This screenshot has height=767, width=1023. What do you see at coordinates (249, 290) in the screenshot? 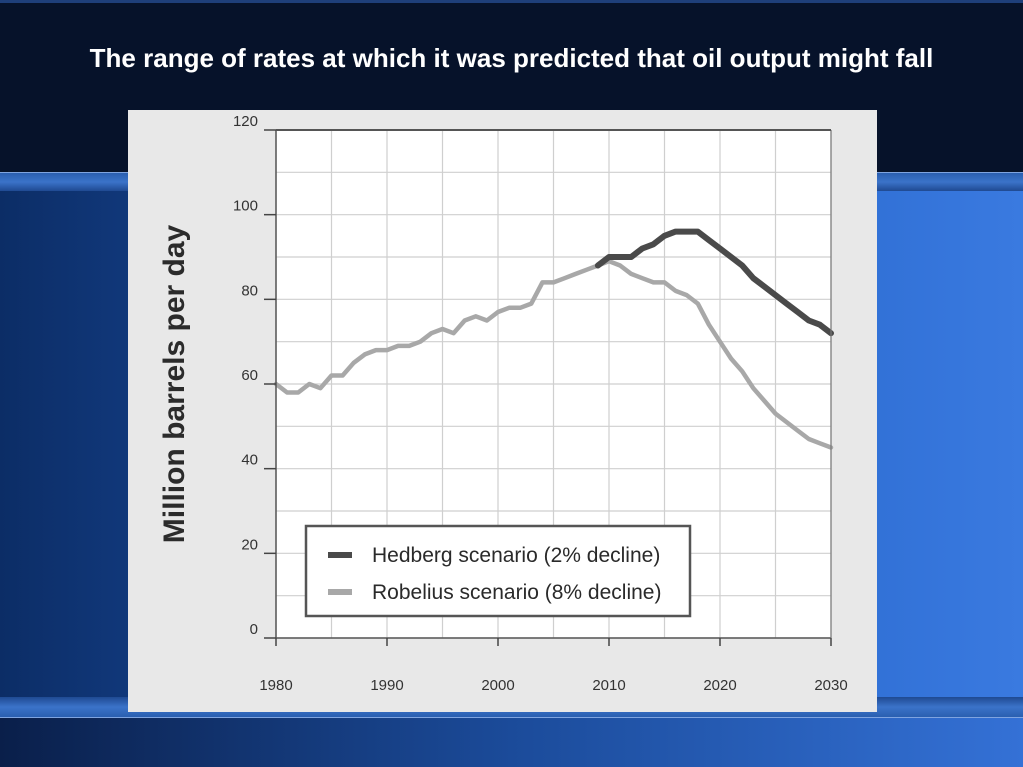
I see `y-tick-label: 80` at bounding box center [249, 290].